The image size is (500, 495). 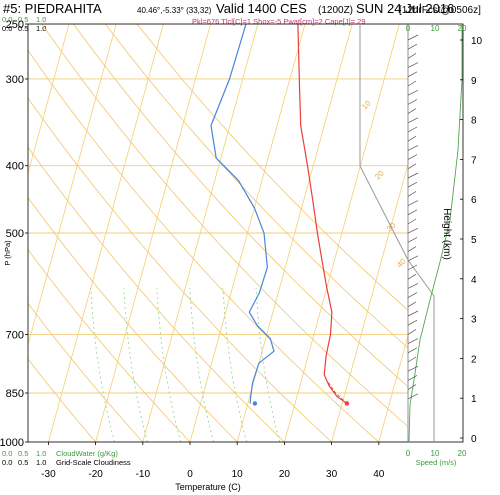 What do you see at coordinates (15, 167) in the screenshot?
I see `pressure-tick-label: 400` at bounding box center [15, 167].